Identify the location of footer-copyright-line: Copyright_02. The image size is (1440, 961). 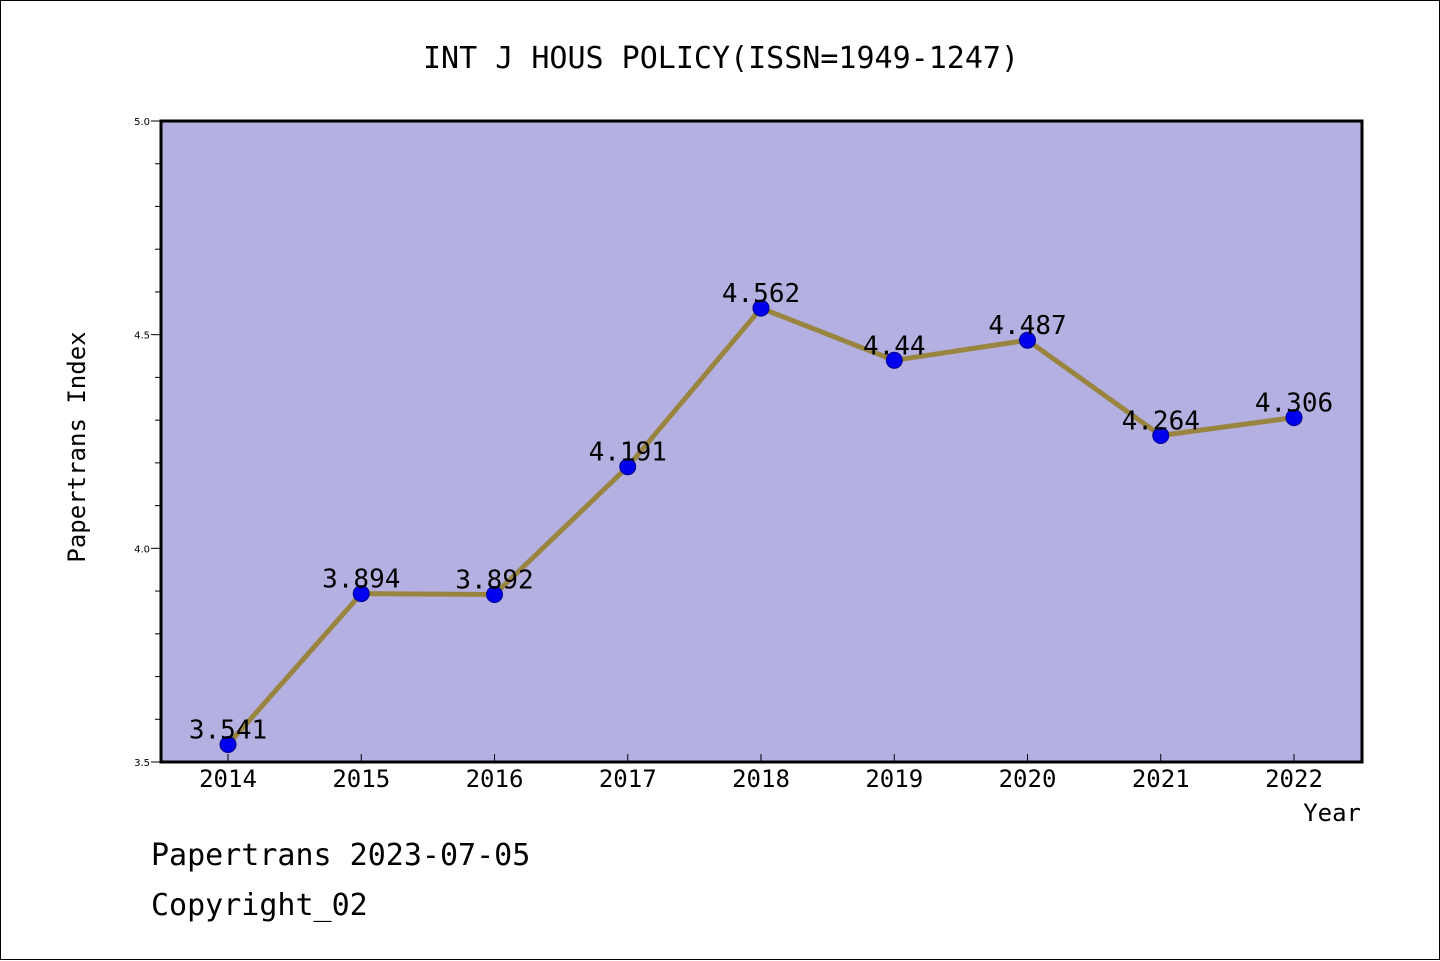
(259, 905).